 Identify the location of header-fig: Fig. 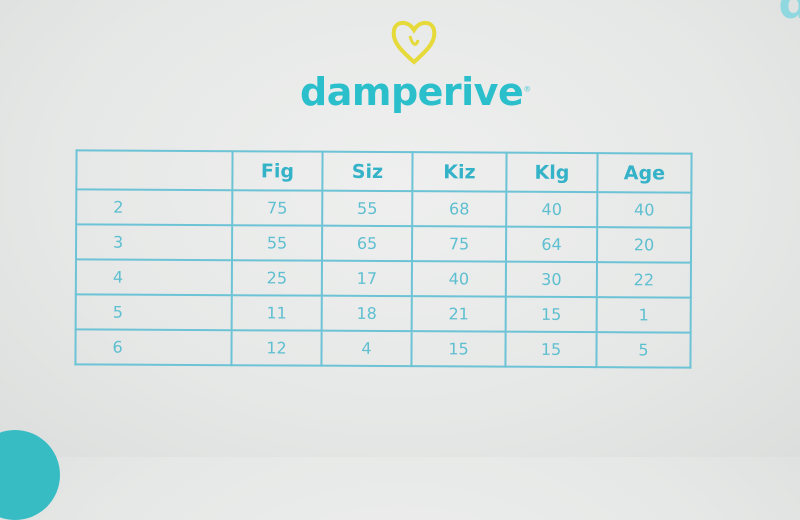
(277, 170).